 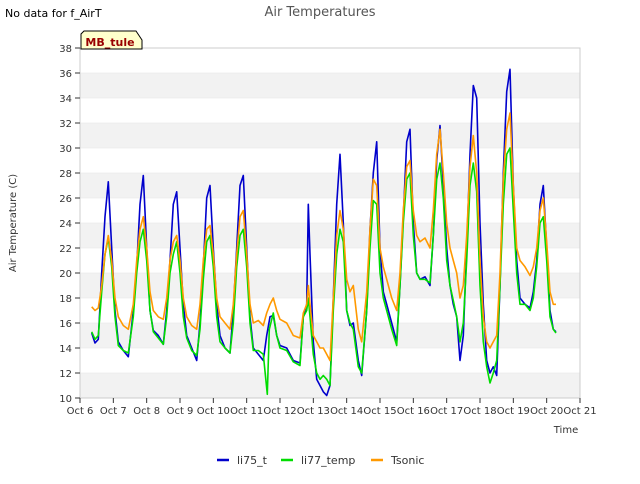 I want to click on x-tick-label: Oct 12, so click(x=279, y=411).